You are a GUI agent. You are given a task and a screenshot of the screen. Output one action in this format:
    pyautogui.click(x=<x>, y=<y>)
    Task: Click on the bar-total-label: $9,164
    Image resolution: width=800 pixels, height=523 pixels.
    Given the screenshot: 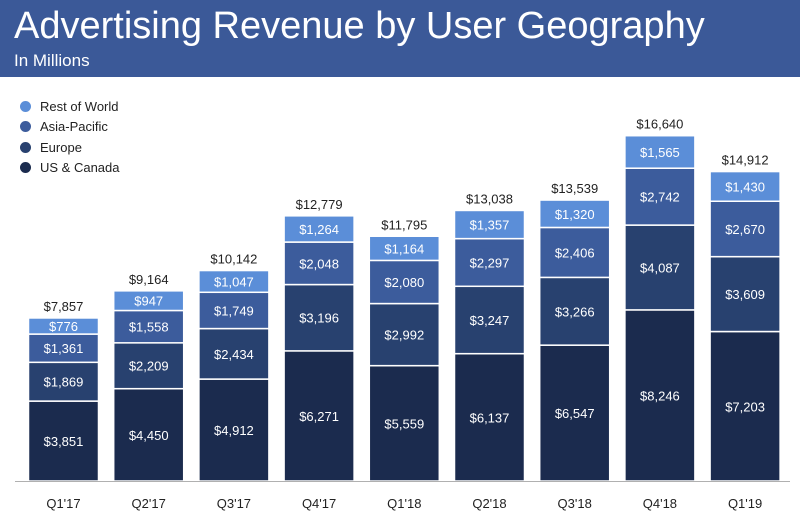 What is the action you would take?
    pyautogui.click(x=149, y=279)
    